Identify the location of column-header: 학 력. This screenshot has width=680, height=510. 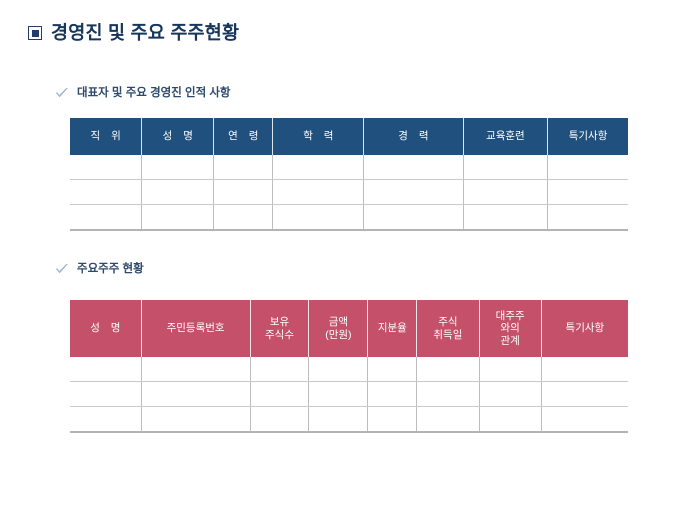
(318, 136).